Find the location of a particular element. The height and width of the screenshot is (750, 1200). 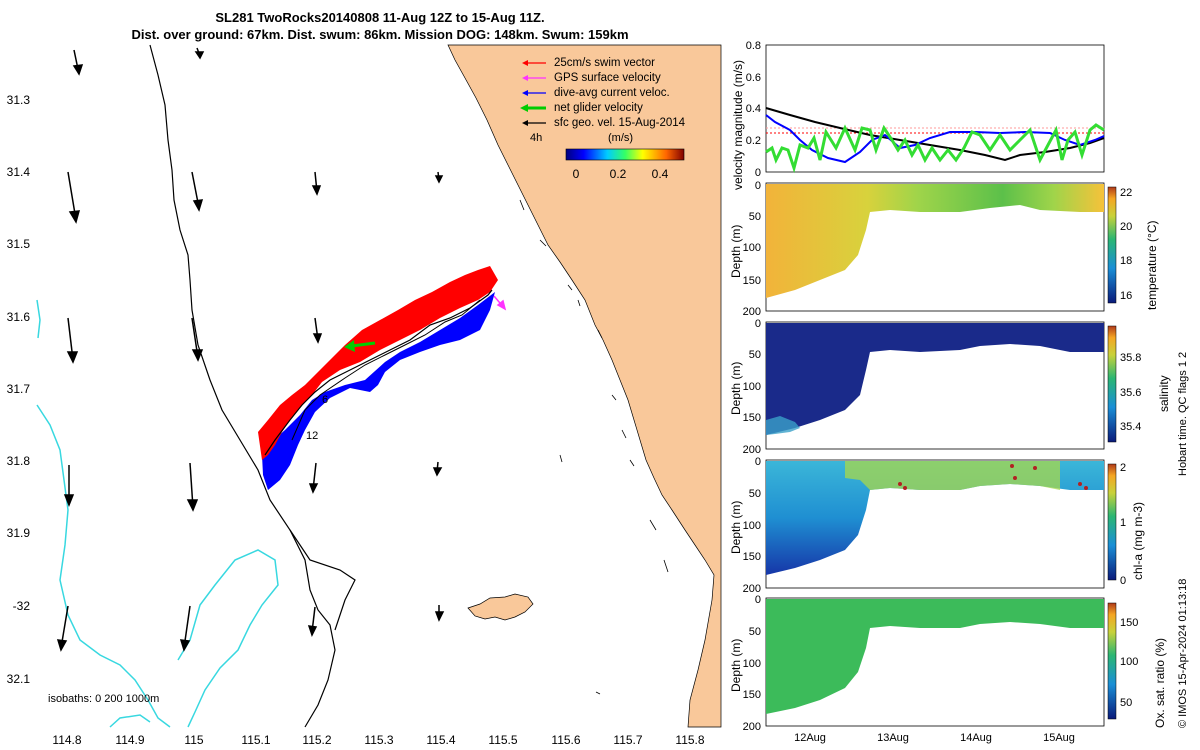

isobath-1000m-bottom is located at coordinates (130, 721).